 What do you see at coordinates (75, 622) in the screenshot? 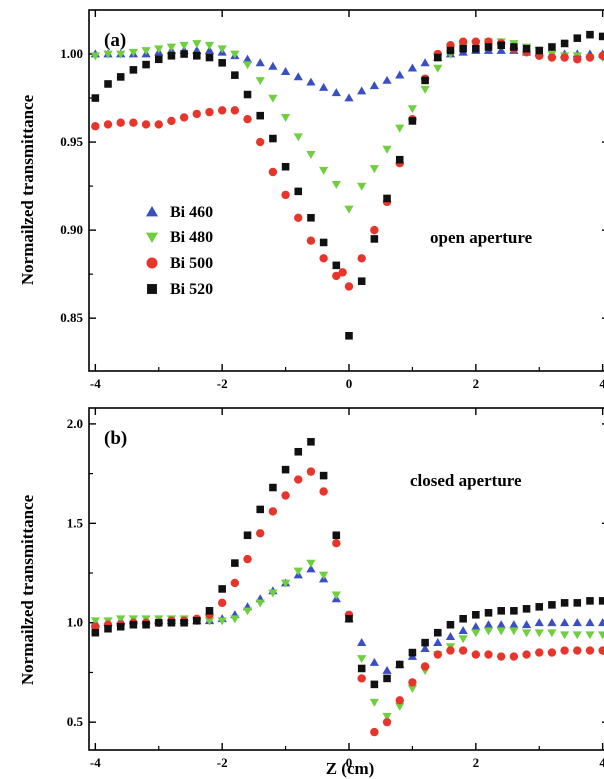
I see `y-tick-label-b: 1.0` at bounding box center [75, 622].